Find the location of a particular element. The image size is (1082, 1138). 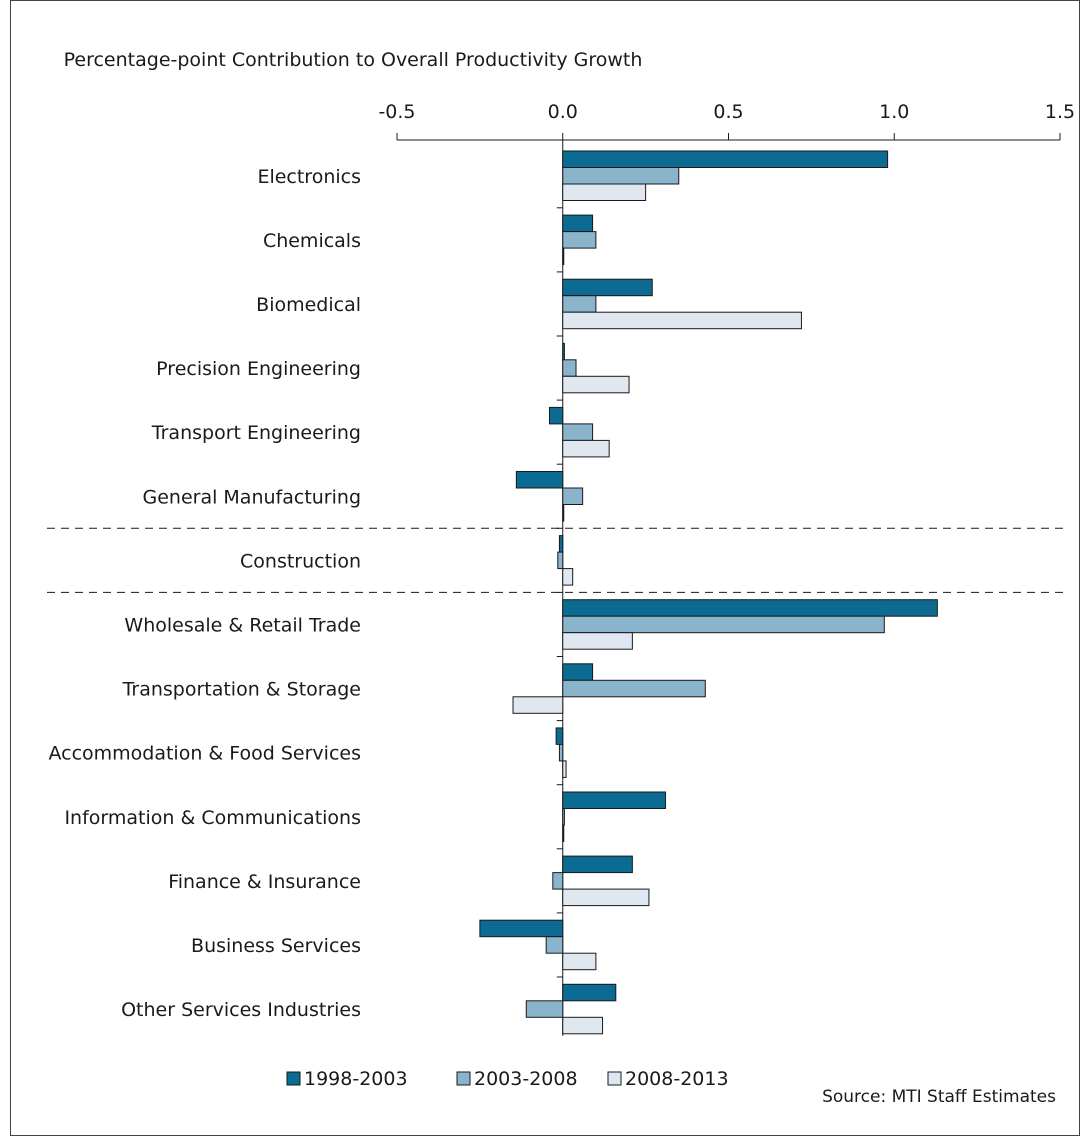

source-note: Source: MTI Staff Estimates is located at coordinates (939, 1097).